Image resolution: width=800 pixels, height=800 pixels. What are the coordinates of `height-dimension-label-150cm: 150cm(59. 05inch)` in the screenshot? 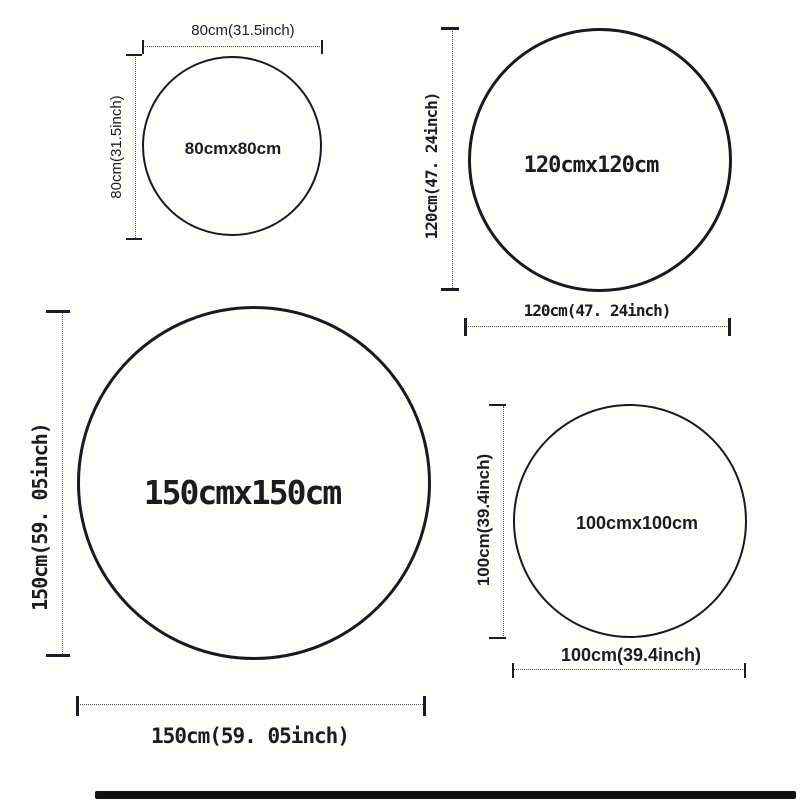 It's located at (40, 517).